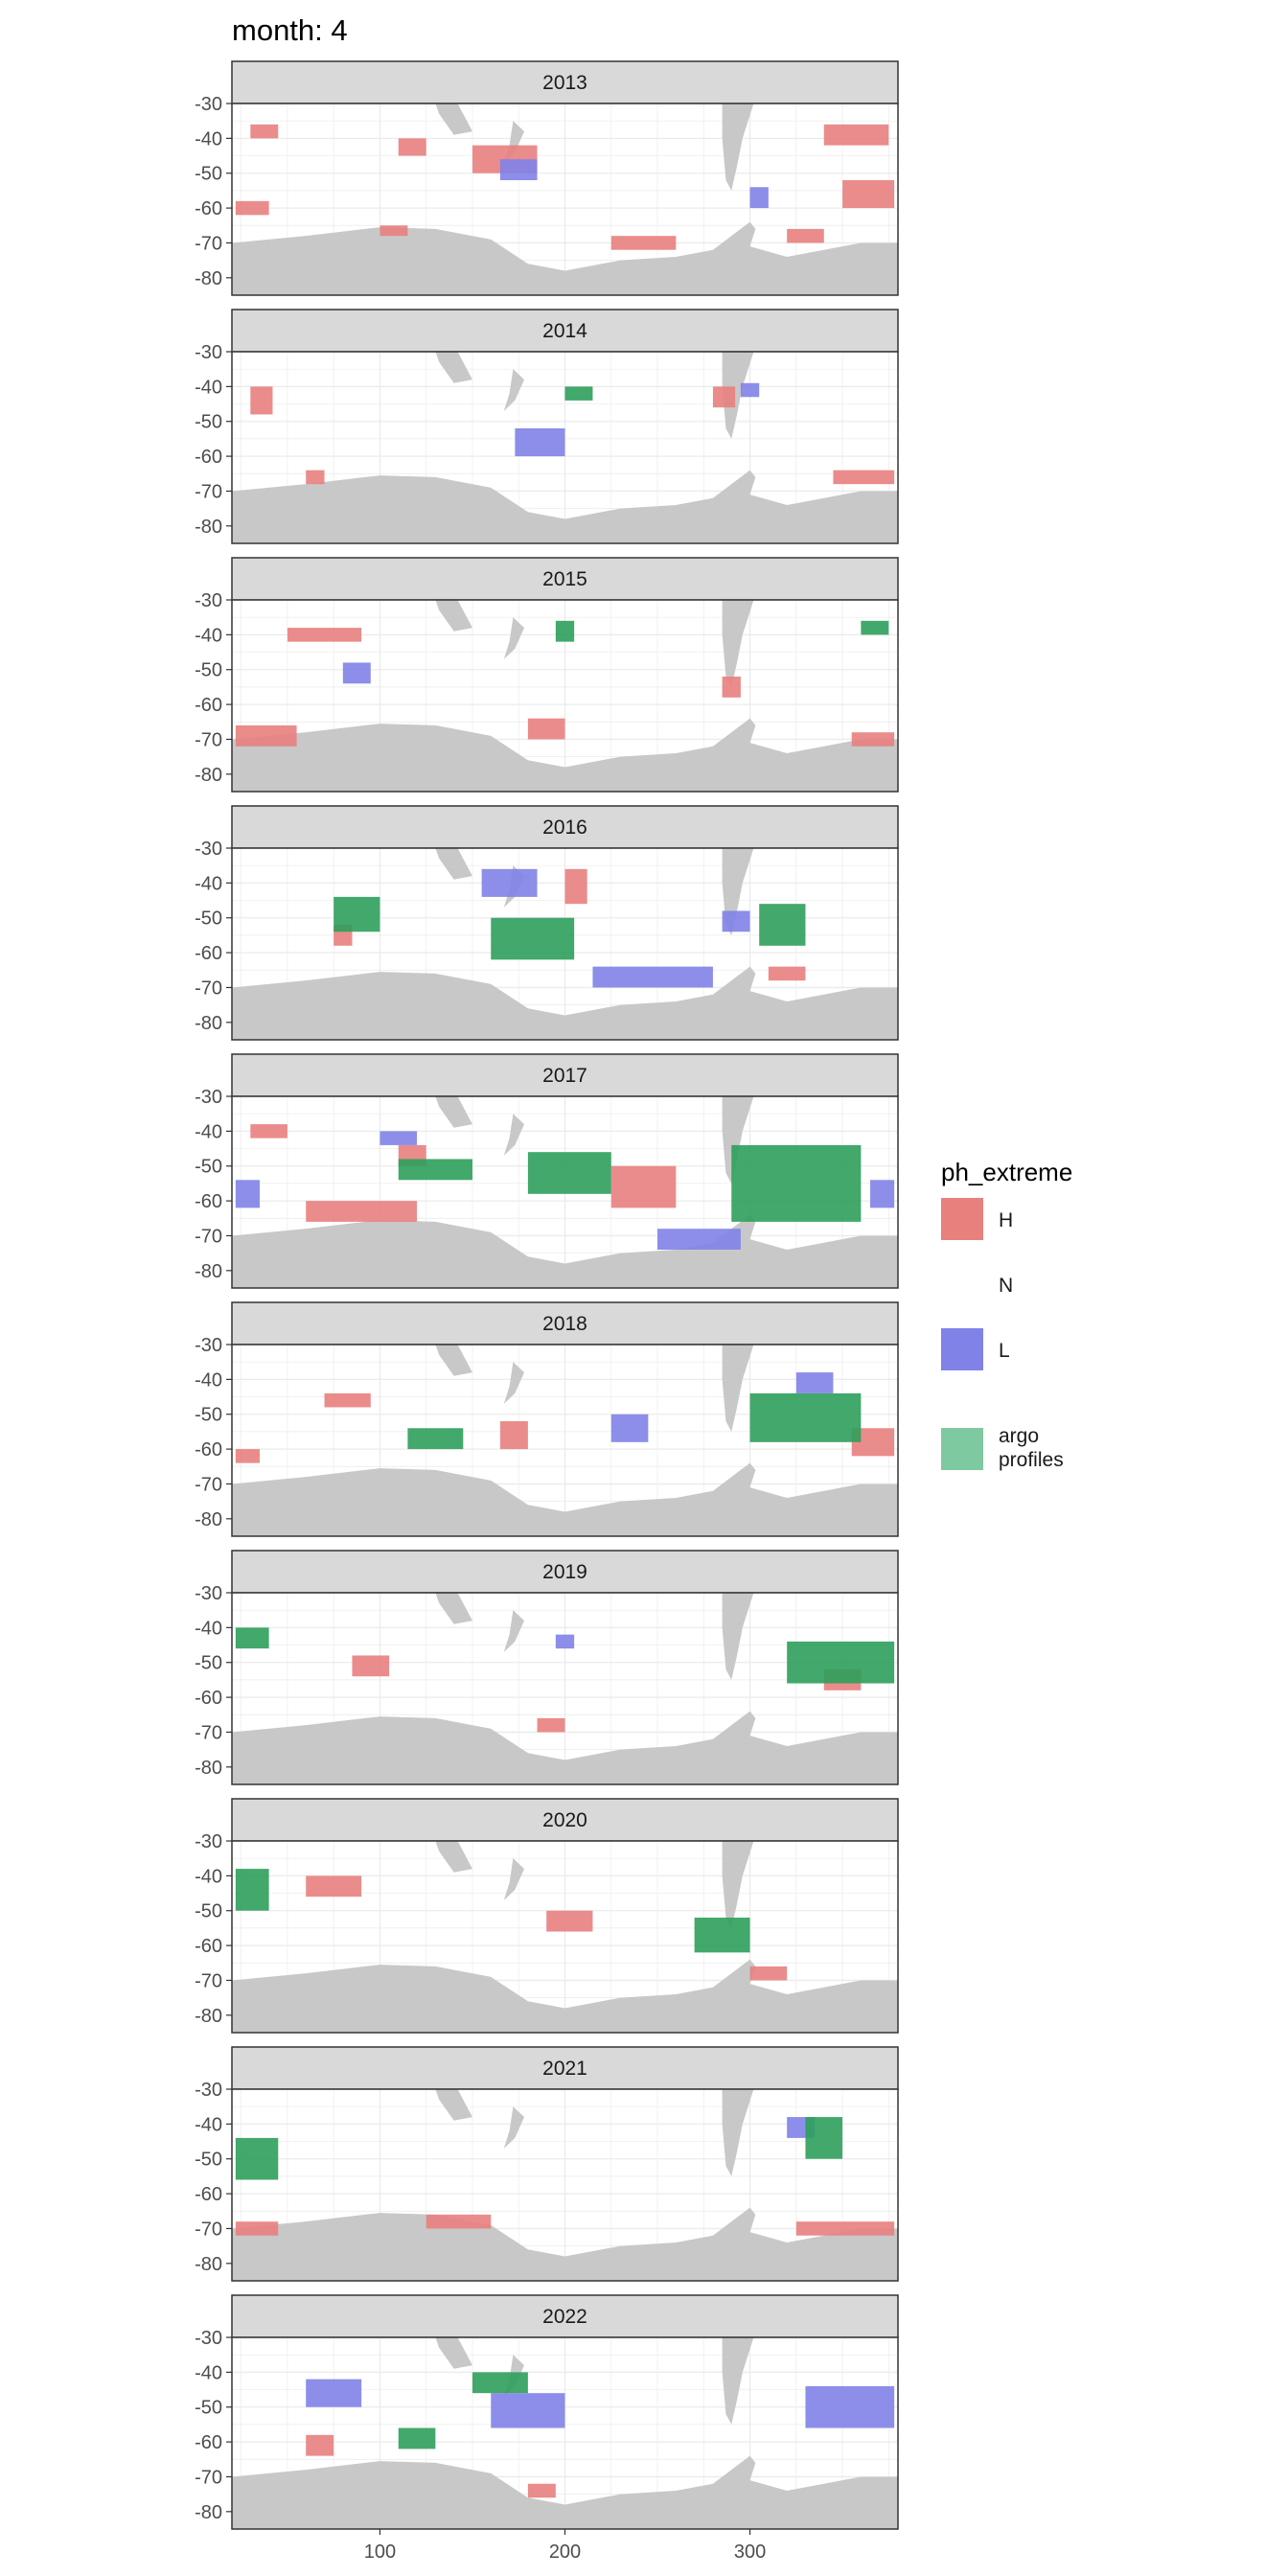 The height and width of the screenshot is (2576, 1288). I want to click on x-axis: 100 200 300, so click(565, 2546).